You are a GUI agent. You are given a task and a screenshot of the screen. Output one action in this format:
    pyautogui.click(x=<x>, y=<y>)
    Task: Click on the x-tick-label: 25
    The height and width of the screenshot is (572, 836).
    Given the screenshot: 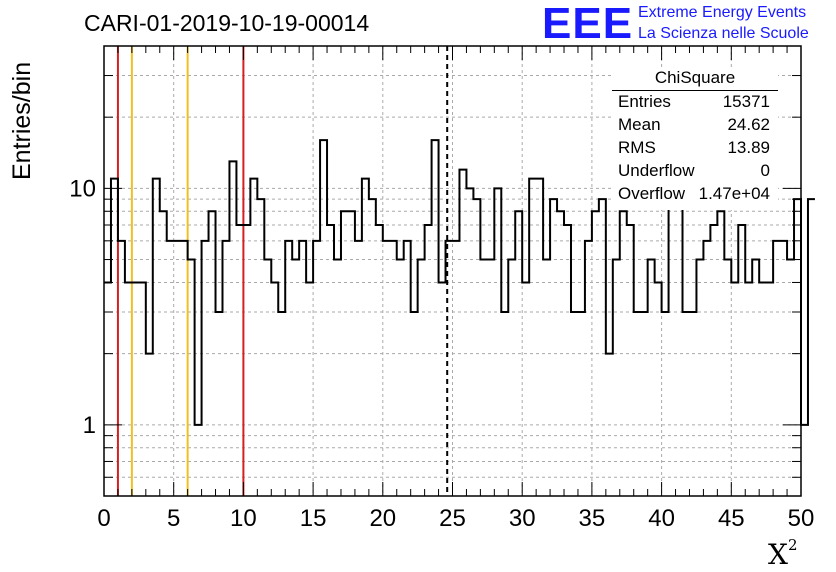 What is the action you would take?
    pyautogui.click(x=452, y=518)
    